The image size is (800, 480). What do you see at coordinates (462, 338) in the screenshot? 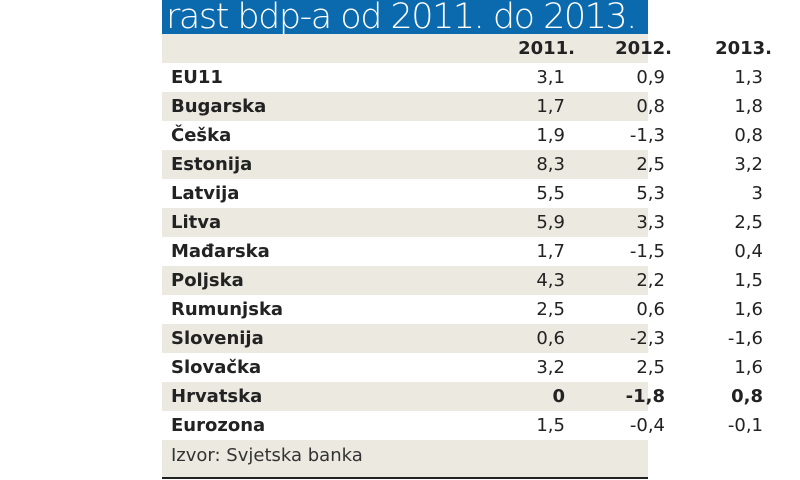
I see `table-row: Slovenija 0,6 -2,3 -1,6` at bounding box center [462, 338].